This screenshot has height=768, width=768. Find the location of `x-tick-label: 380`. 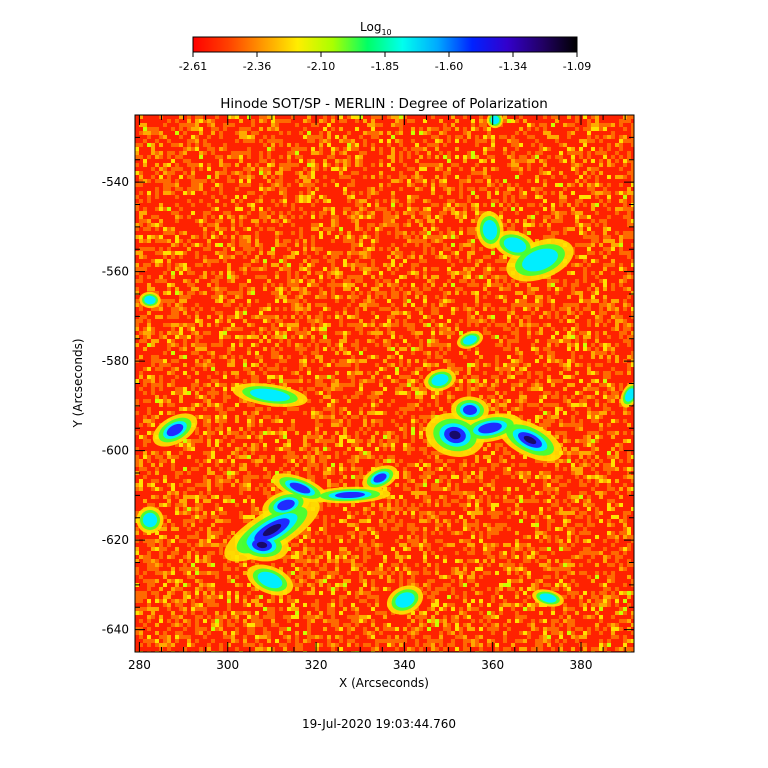

x-tick-label: 380 is located at coordinates (581, 665).